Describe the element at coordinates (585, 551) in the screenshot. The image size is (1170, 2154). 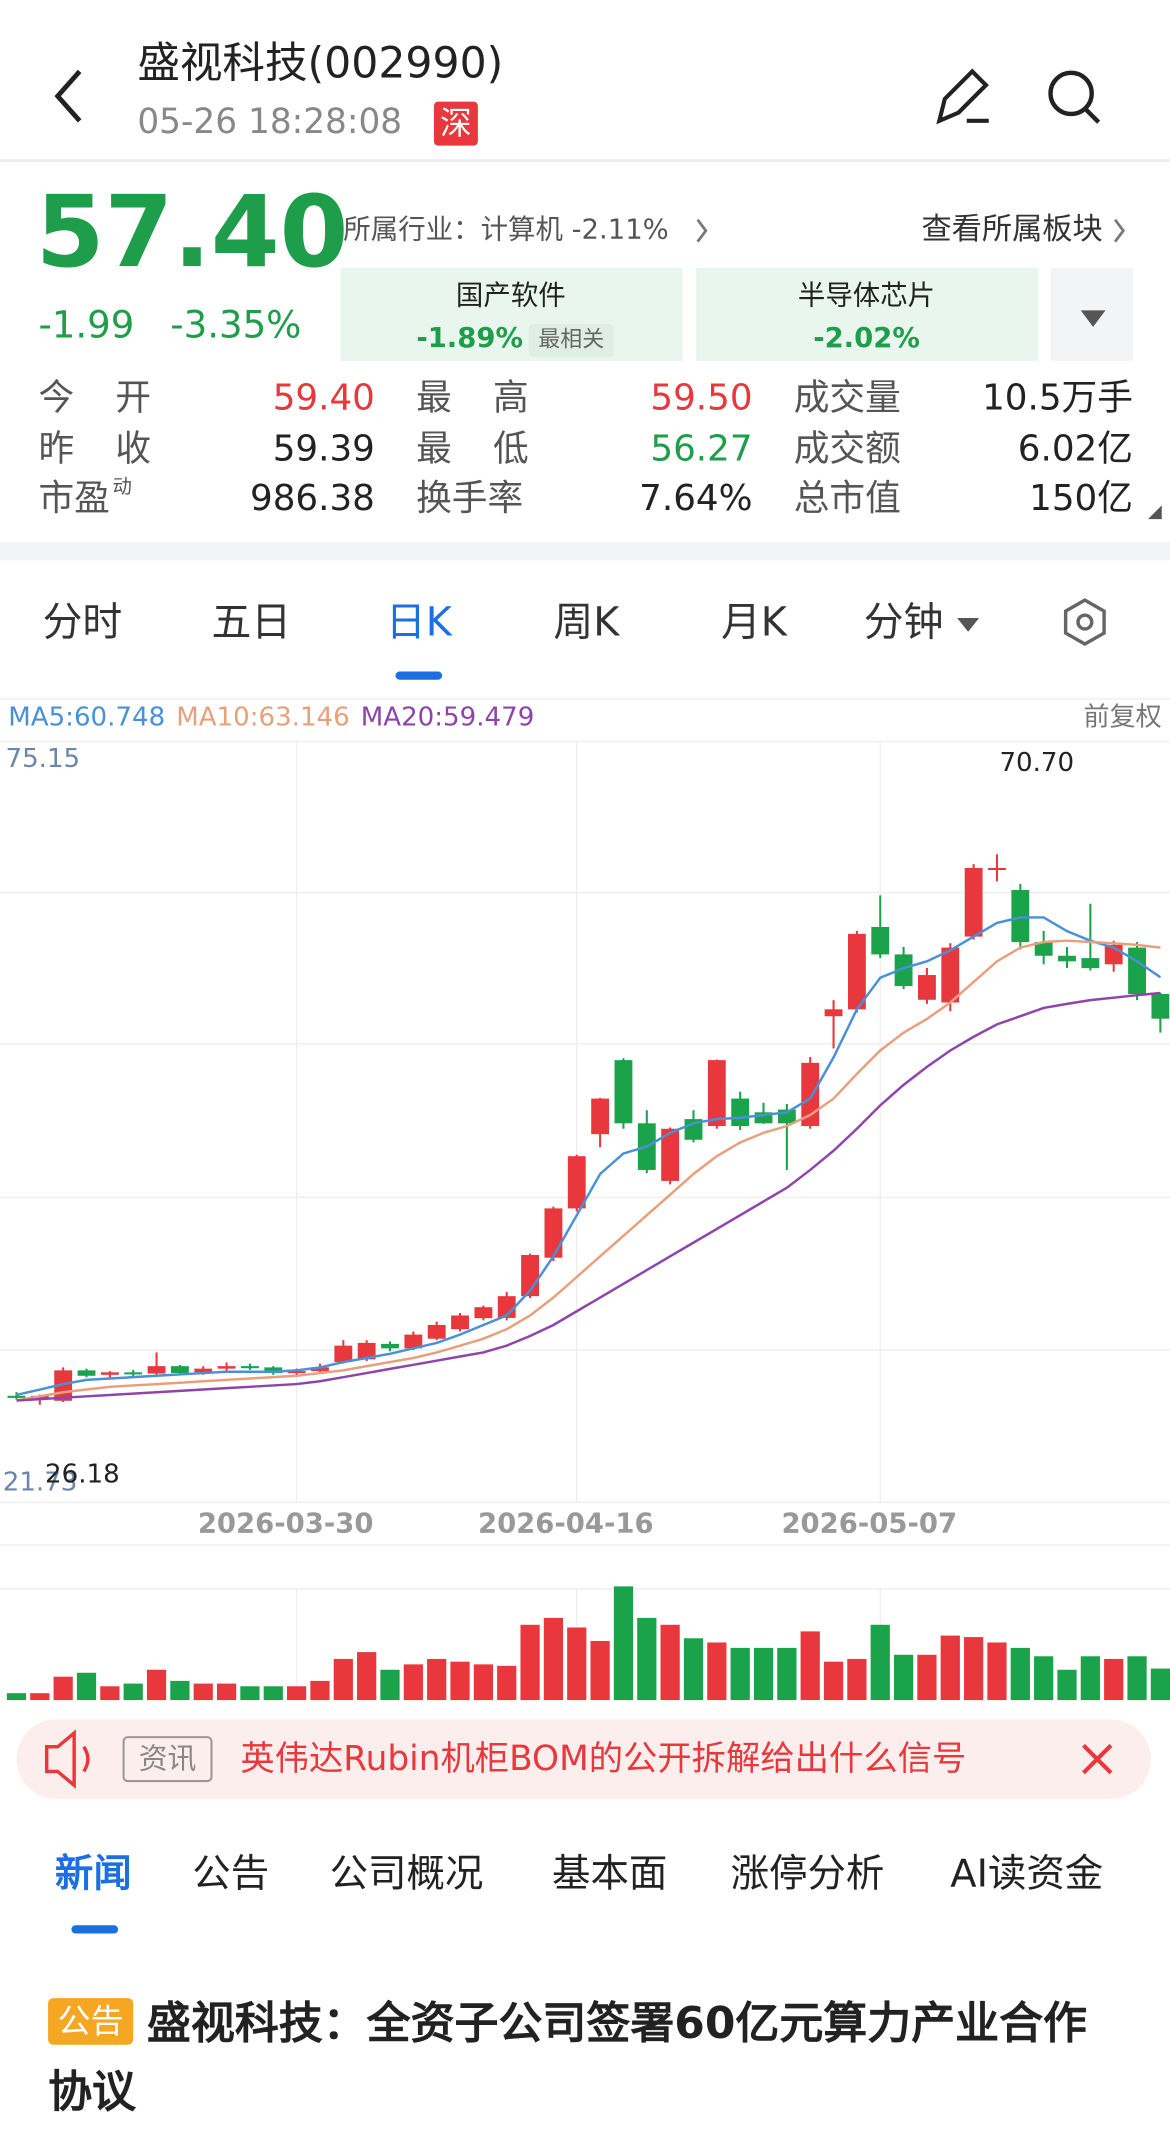
I see `separator` at that location.